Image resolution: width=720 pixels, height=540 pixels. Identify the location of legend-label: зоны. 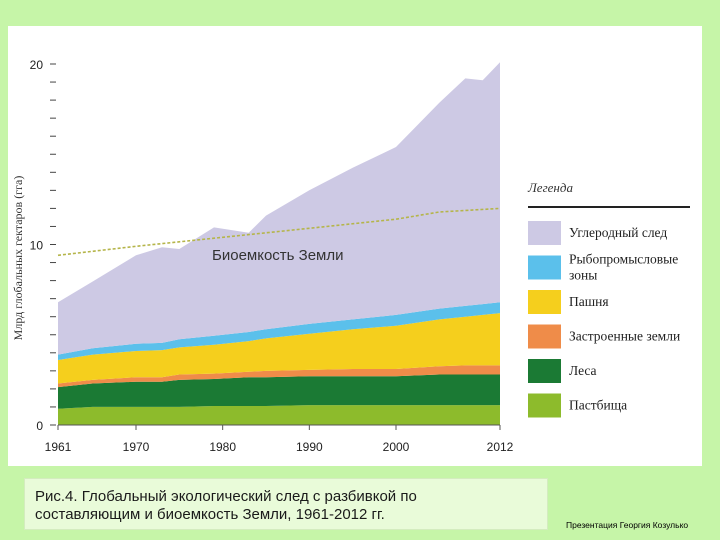
(583, 275).